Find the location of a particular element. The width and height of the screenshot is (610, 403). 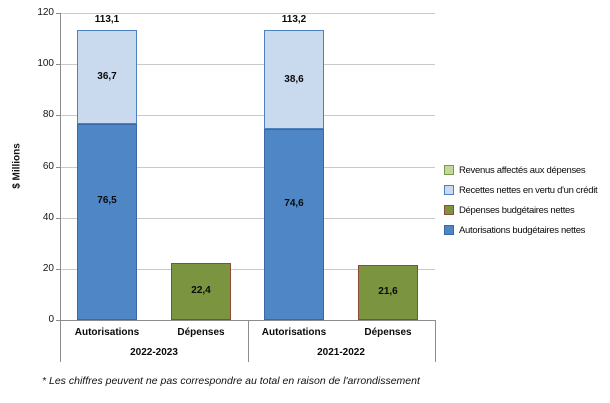

bar-value-label: 21,6 is located at coordinates (388, 291).